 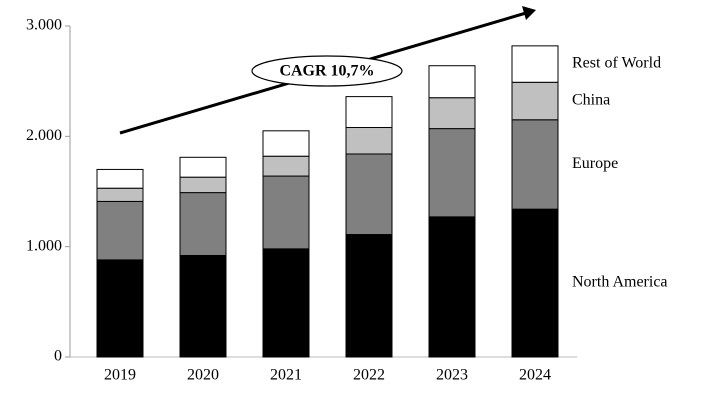 What do you see at coordinates (58, 356) in the screenshot?
I see `y-tick-label: 0` at bounding box center [58, 356].